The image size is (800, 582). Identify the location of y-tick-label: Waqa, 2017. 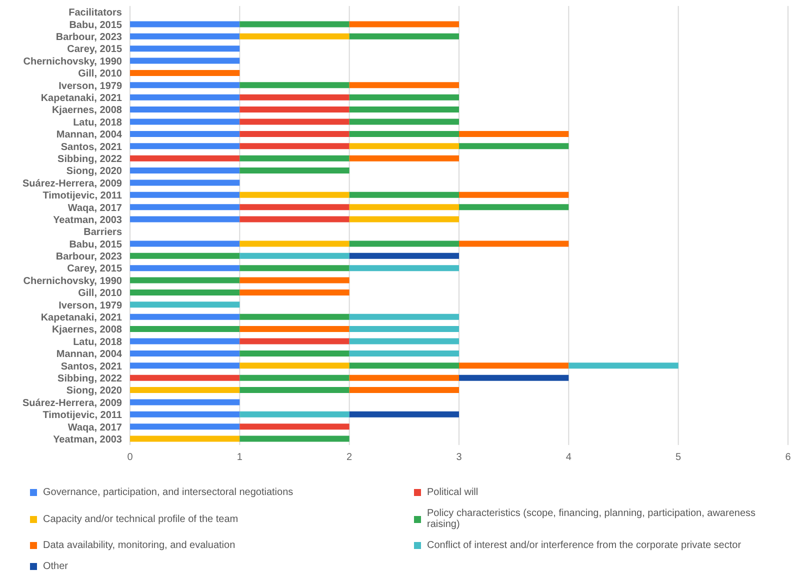
(95, 428).